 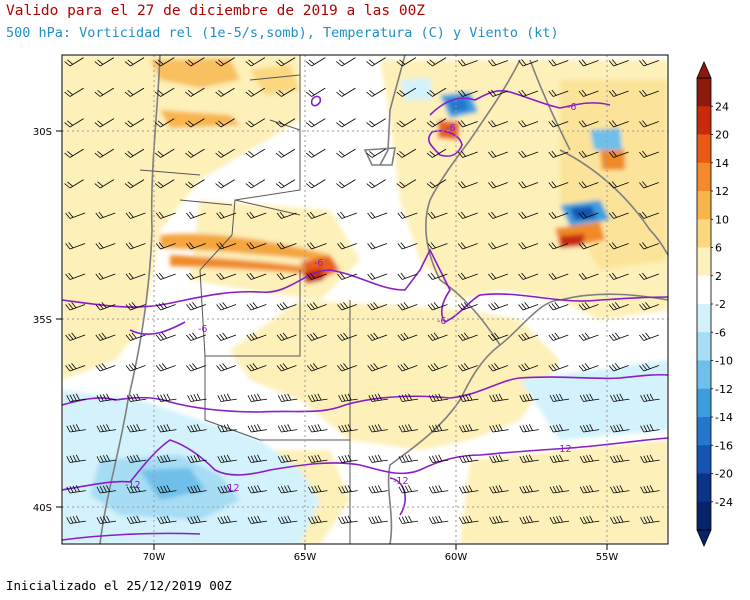 What do you see at coordinates (724, 474) in the screenshot?
I see `colorbar-label: -20` at bounding box center [724, 474].